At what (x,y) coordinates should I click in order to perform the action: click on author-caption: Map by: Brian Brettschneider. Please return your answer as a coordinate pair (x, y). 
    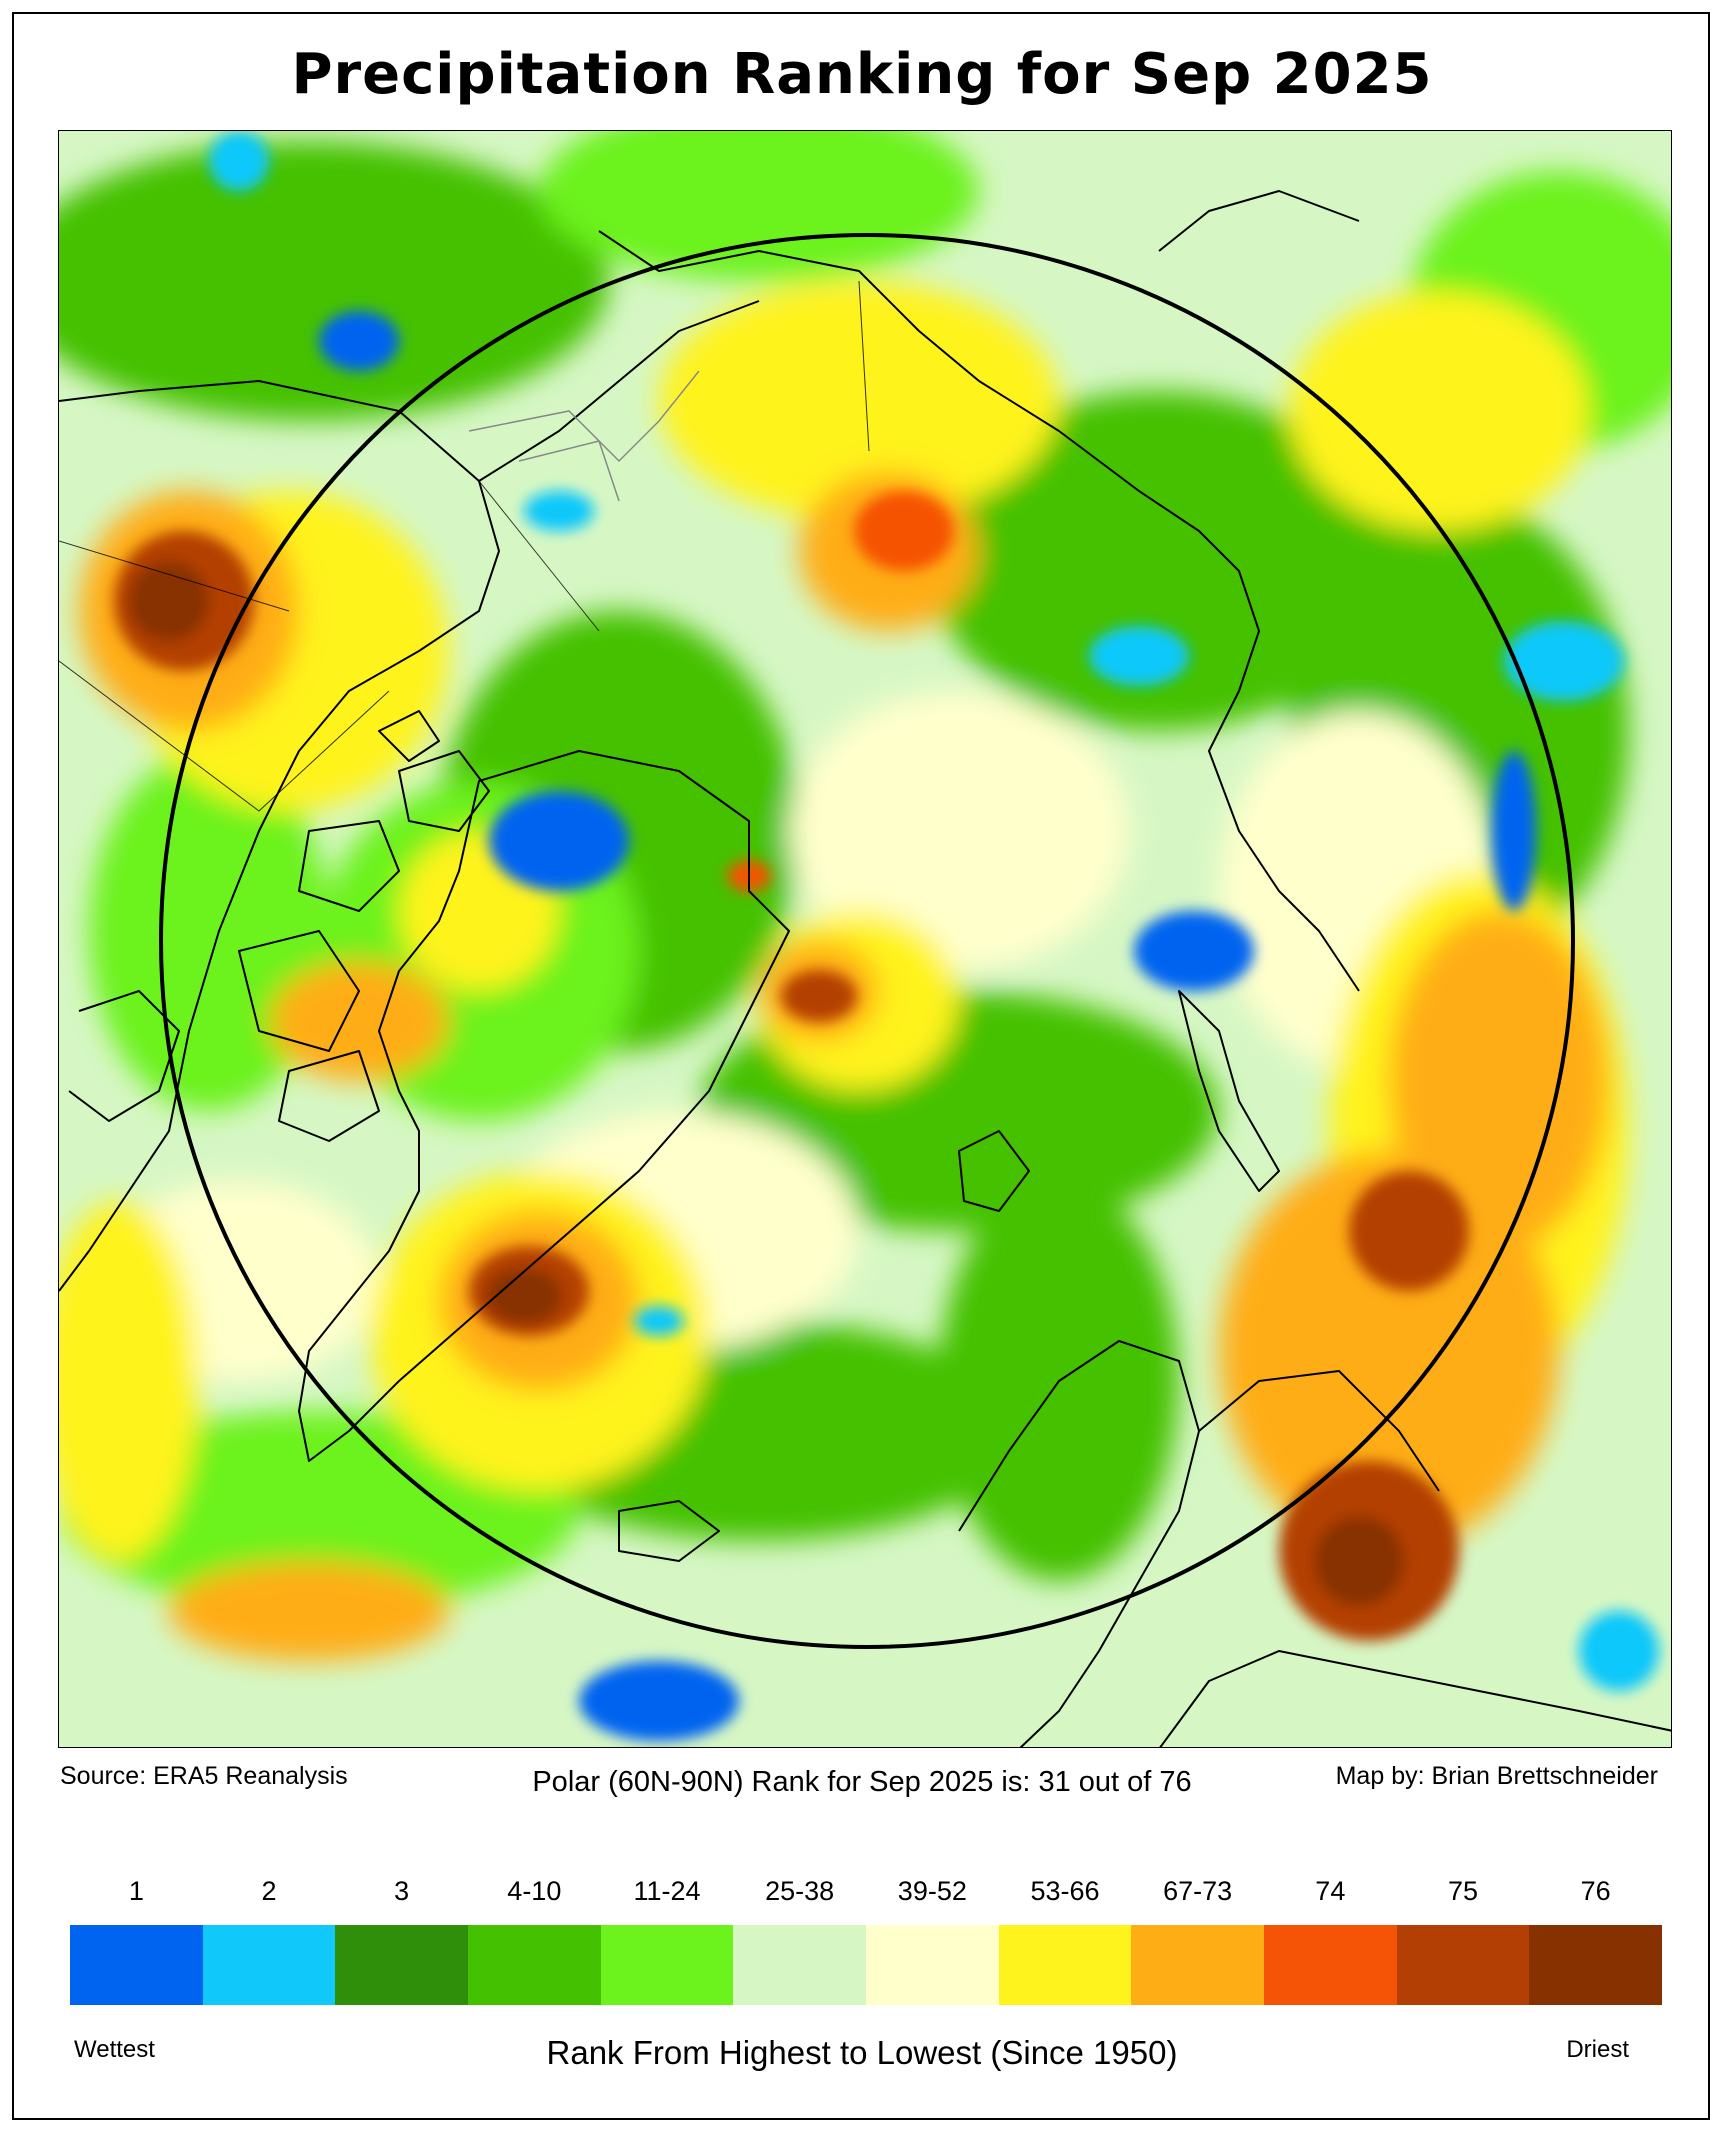
    Looking at the image, I should click on (1496, 1776).